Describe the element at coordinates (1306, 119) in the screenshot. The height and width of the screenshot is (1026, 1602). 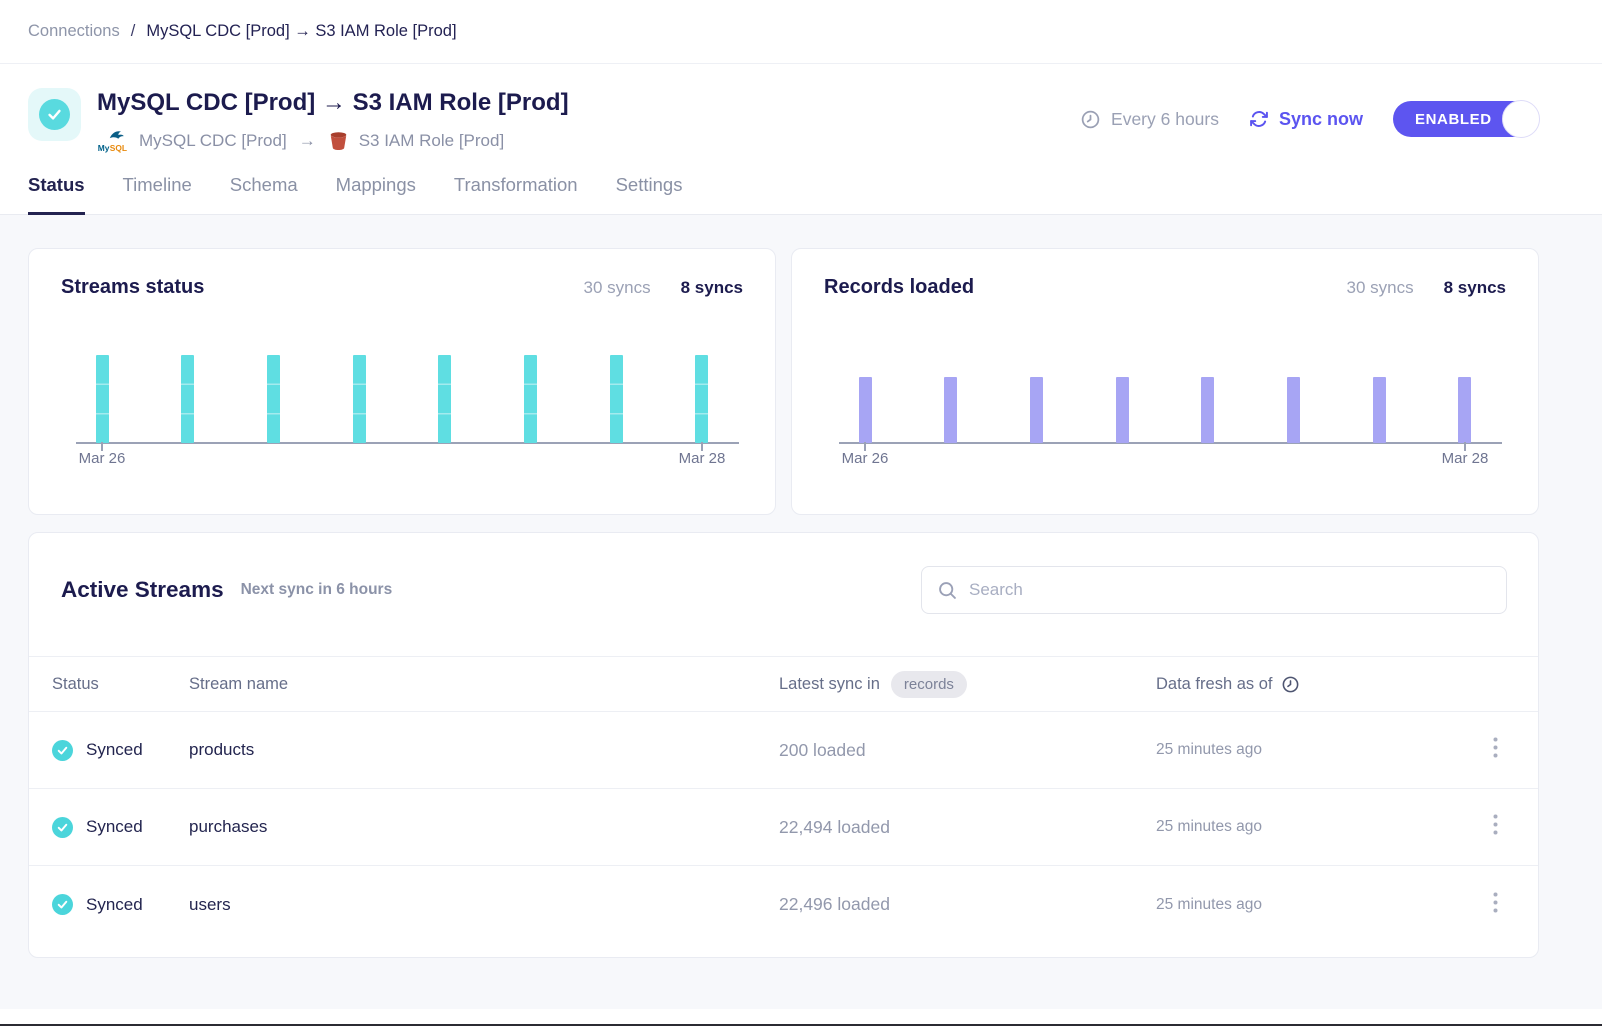
I see `sync-now-button: Sync now` at that location.